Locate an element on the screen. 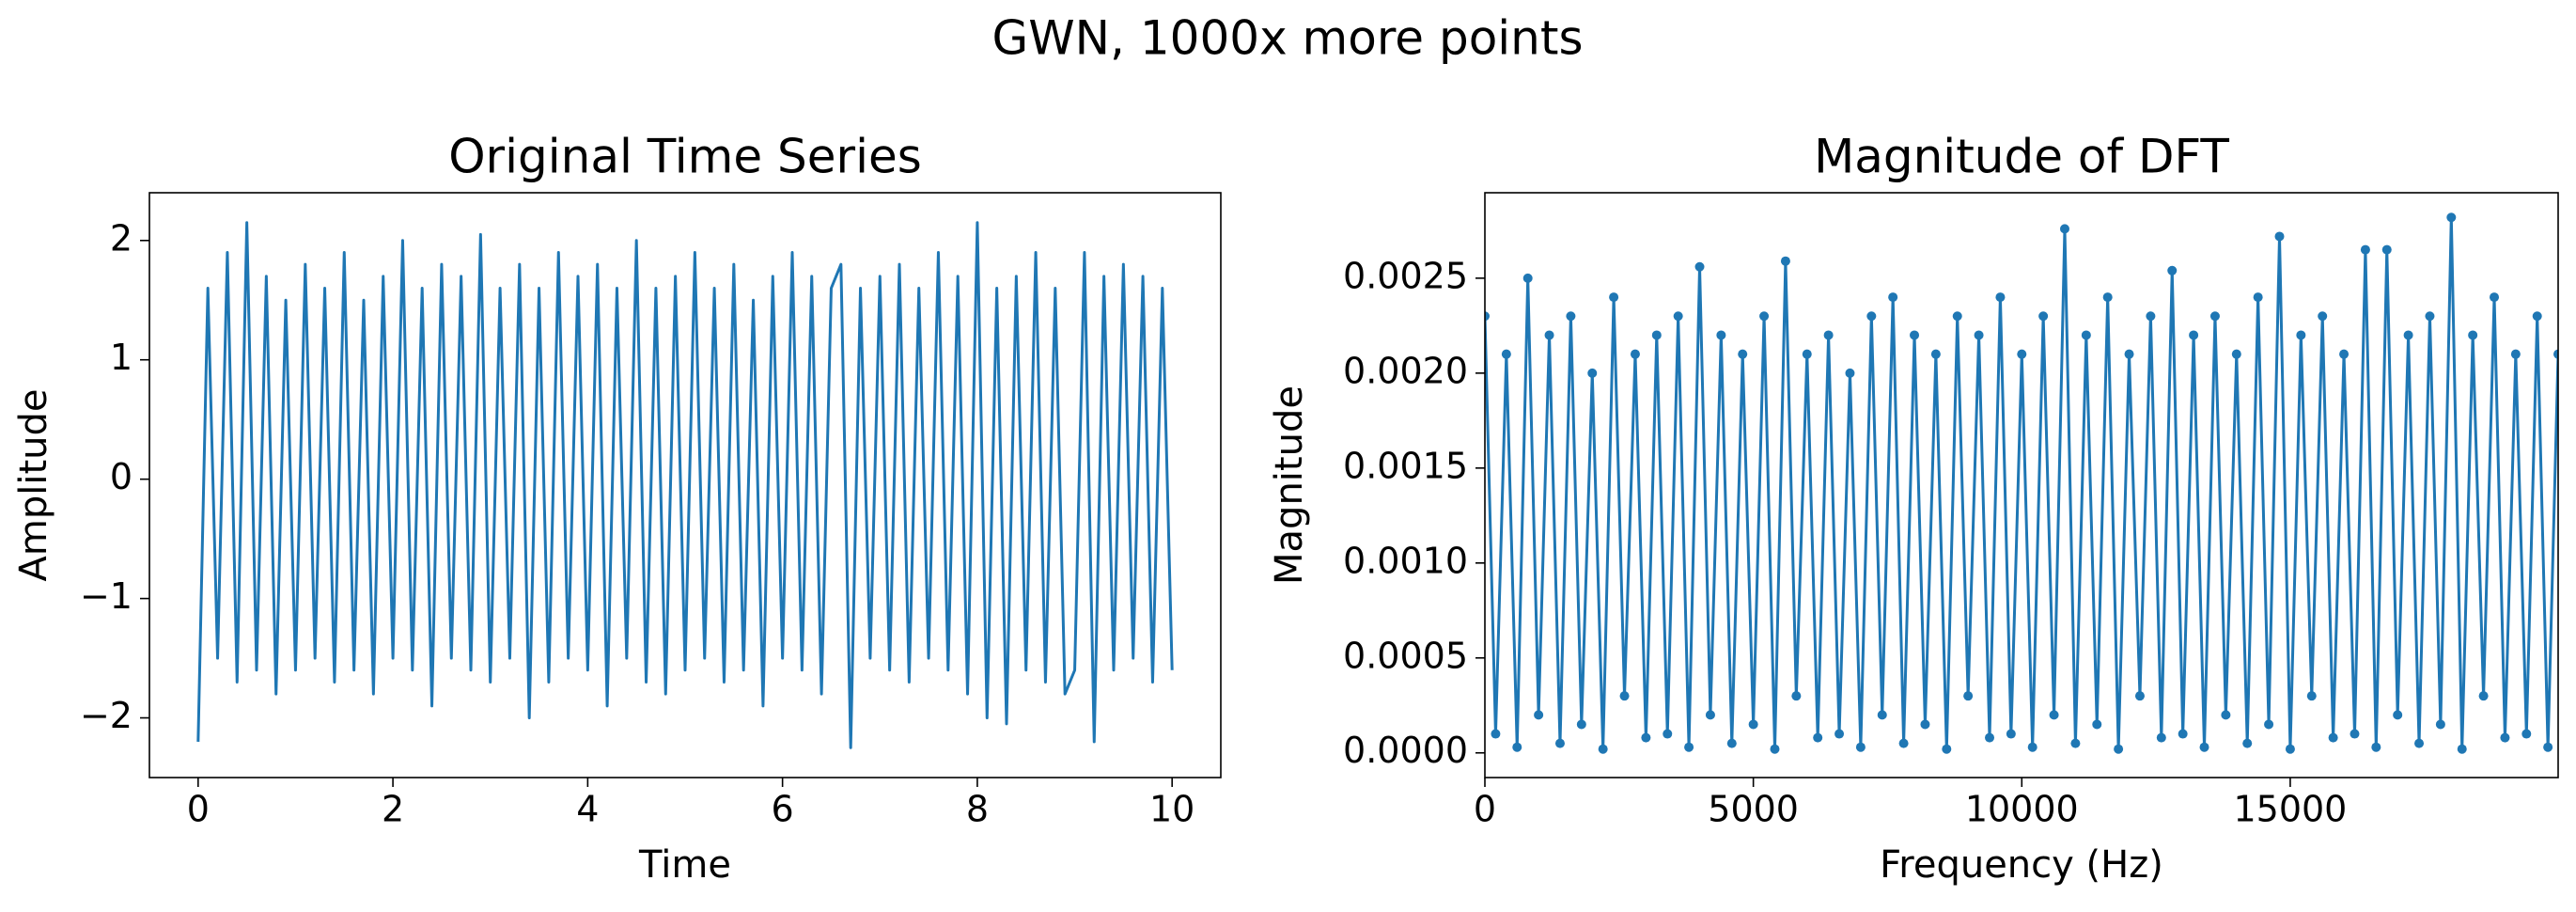 The height and width of the screenshot is (912, 2576). y-tick-label: −2 is located at coordinates (107, 715).